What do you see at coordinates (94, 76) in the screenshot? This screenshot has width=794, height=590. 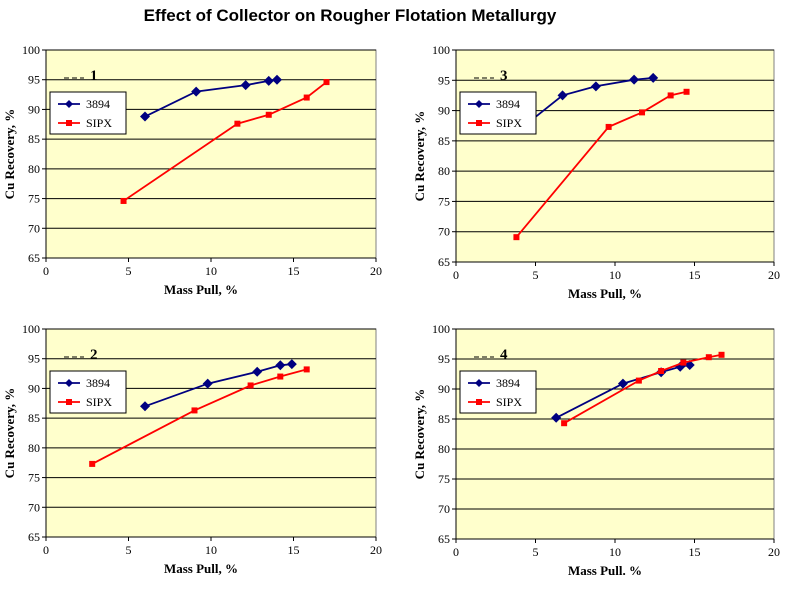 I see `panel-number-label: 1` at bounding box center [94, 76].